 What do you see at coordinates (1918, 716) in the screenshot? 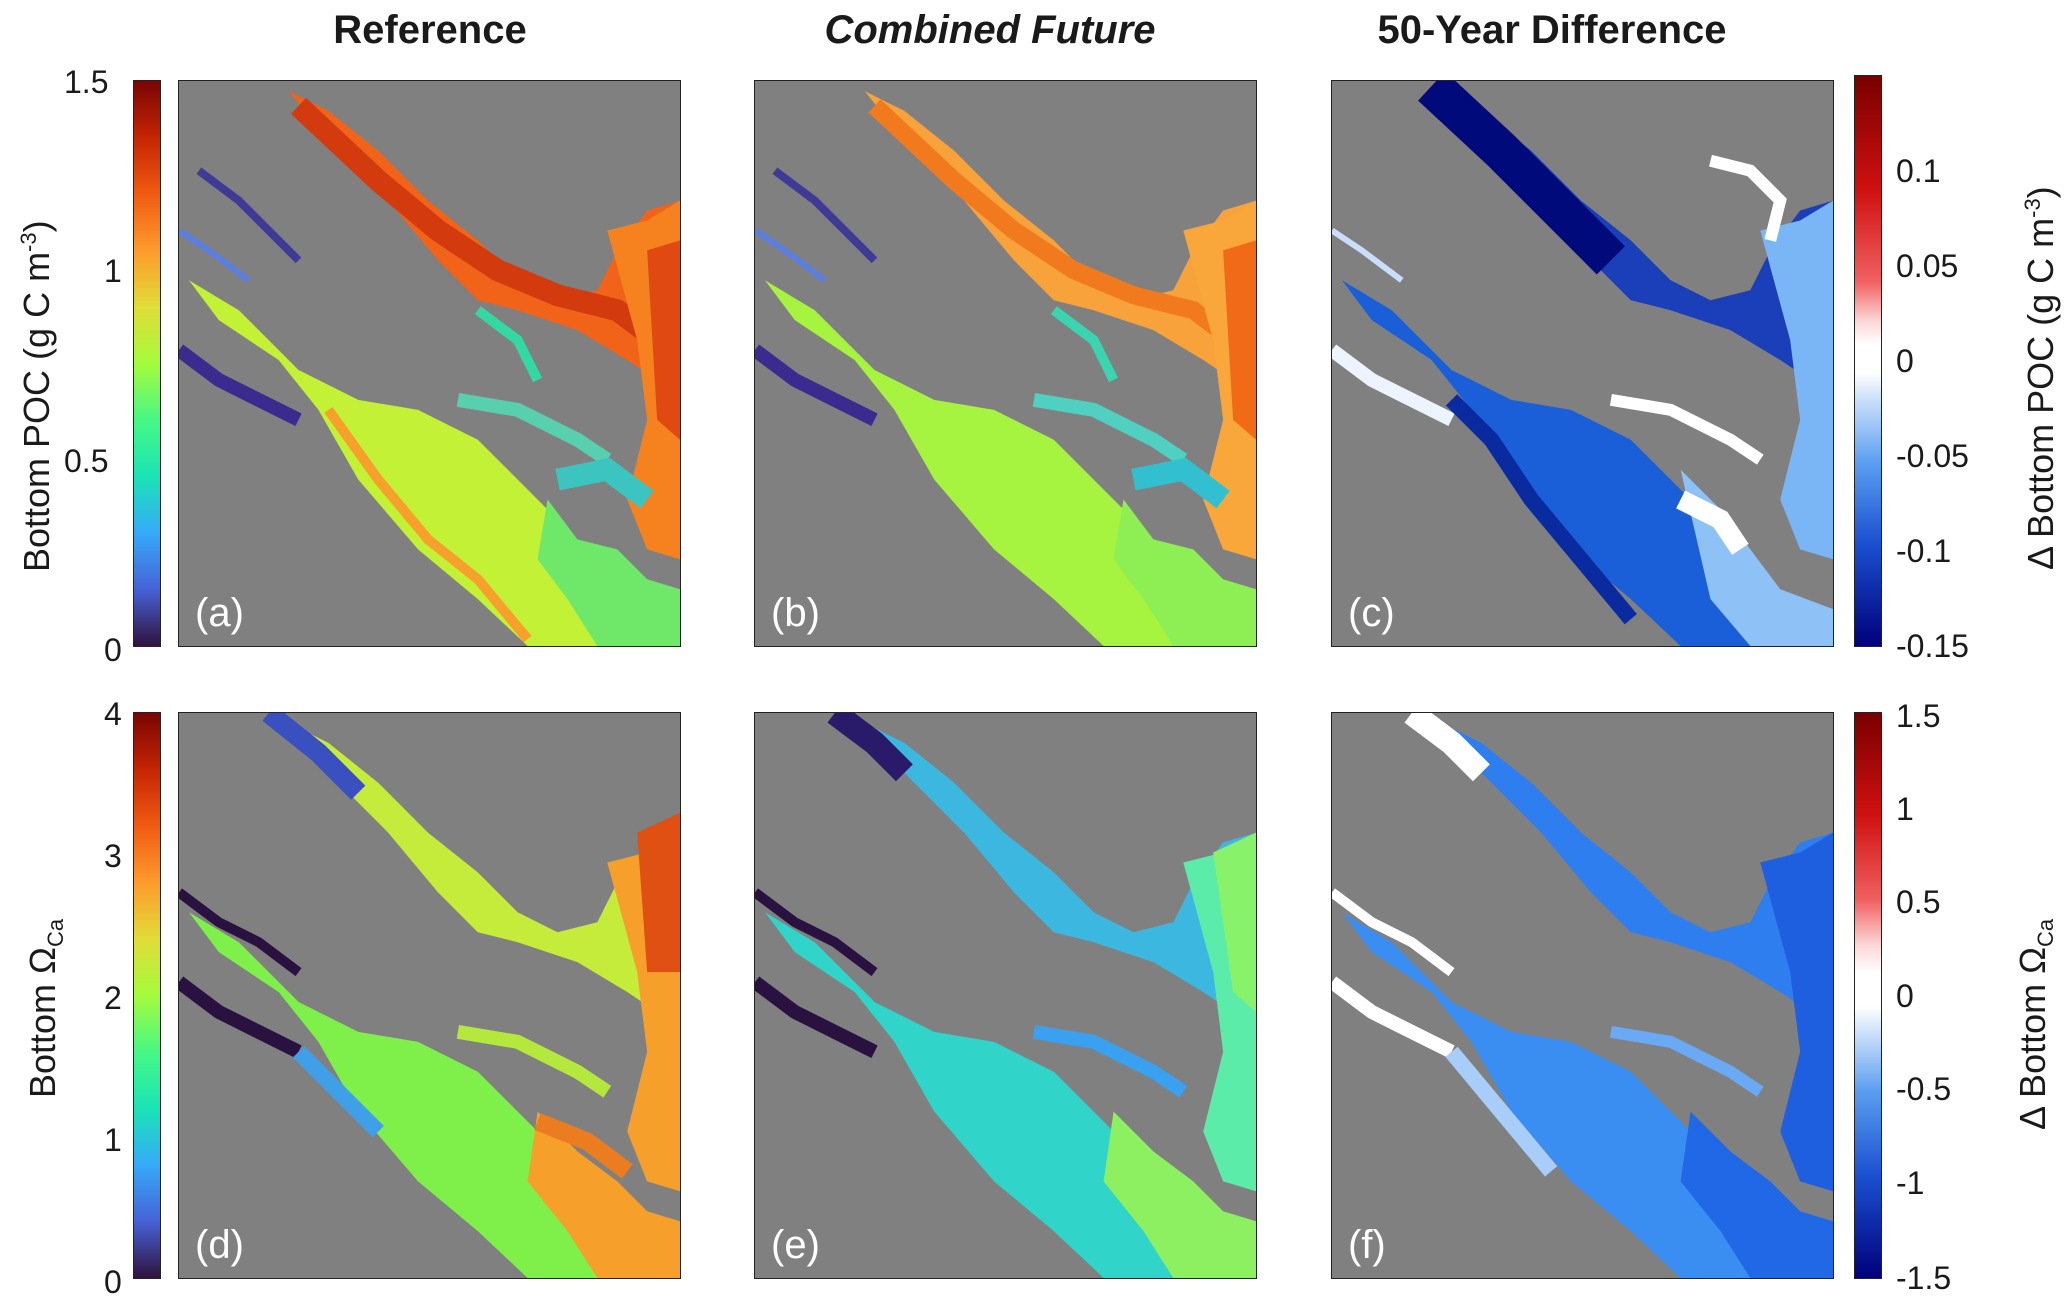
I see `tick-domega-1-5: 1.5` at bounding box center [1918, 716].